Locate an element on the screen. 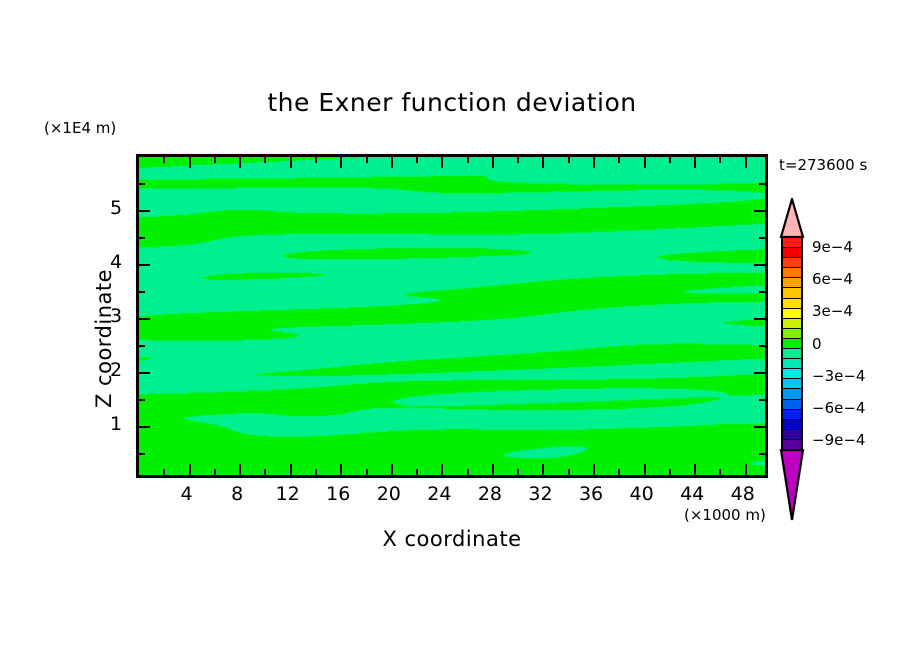 This screenshot has width=904, height=654. colorbar-tick-label: −9e−4 is located at coordinates (839, 440).